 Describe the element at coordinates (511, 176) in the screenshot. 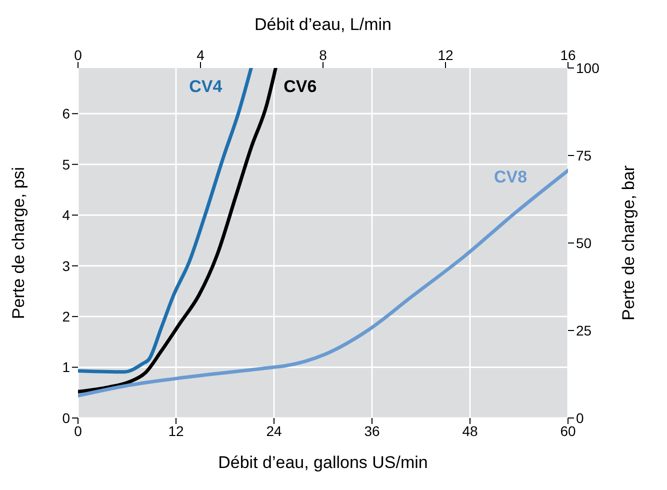

I see `series-label: CV8` at that location.